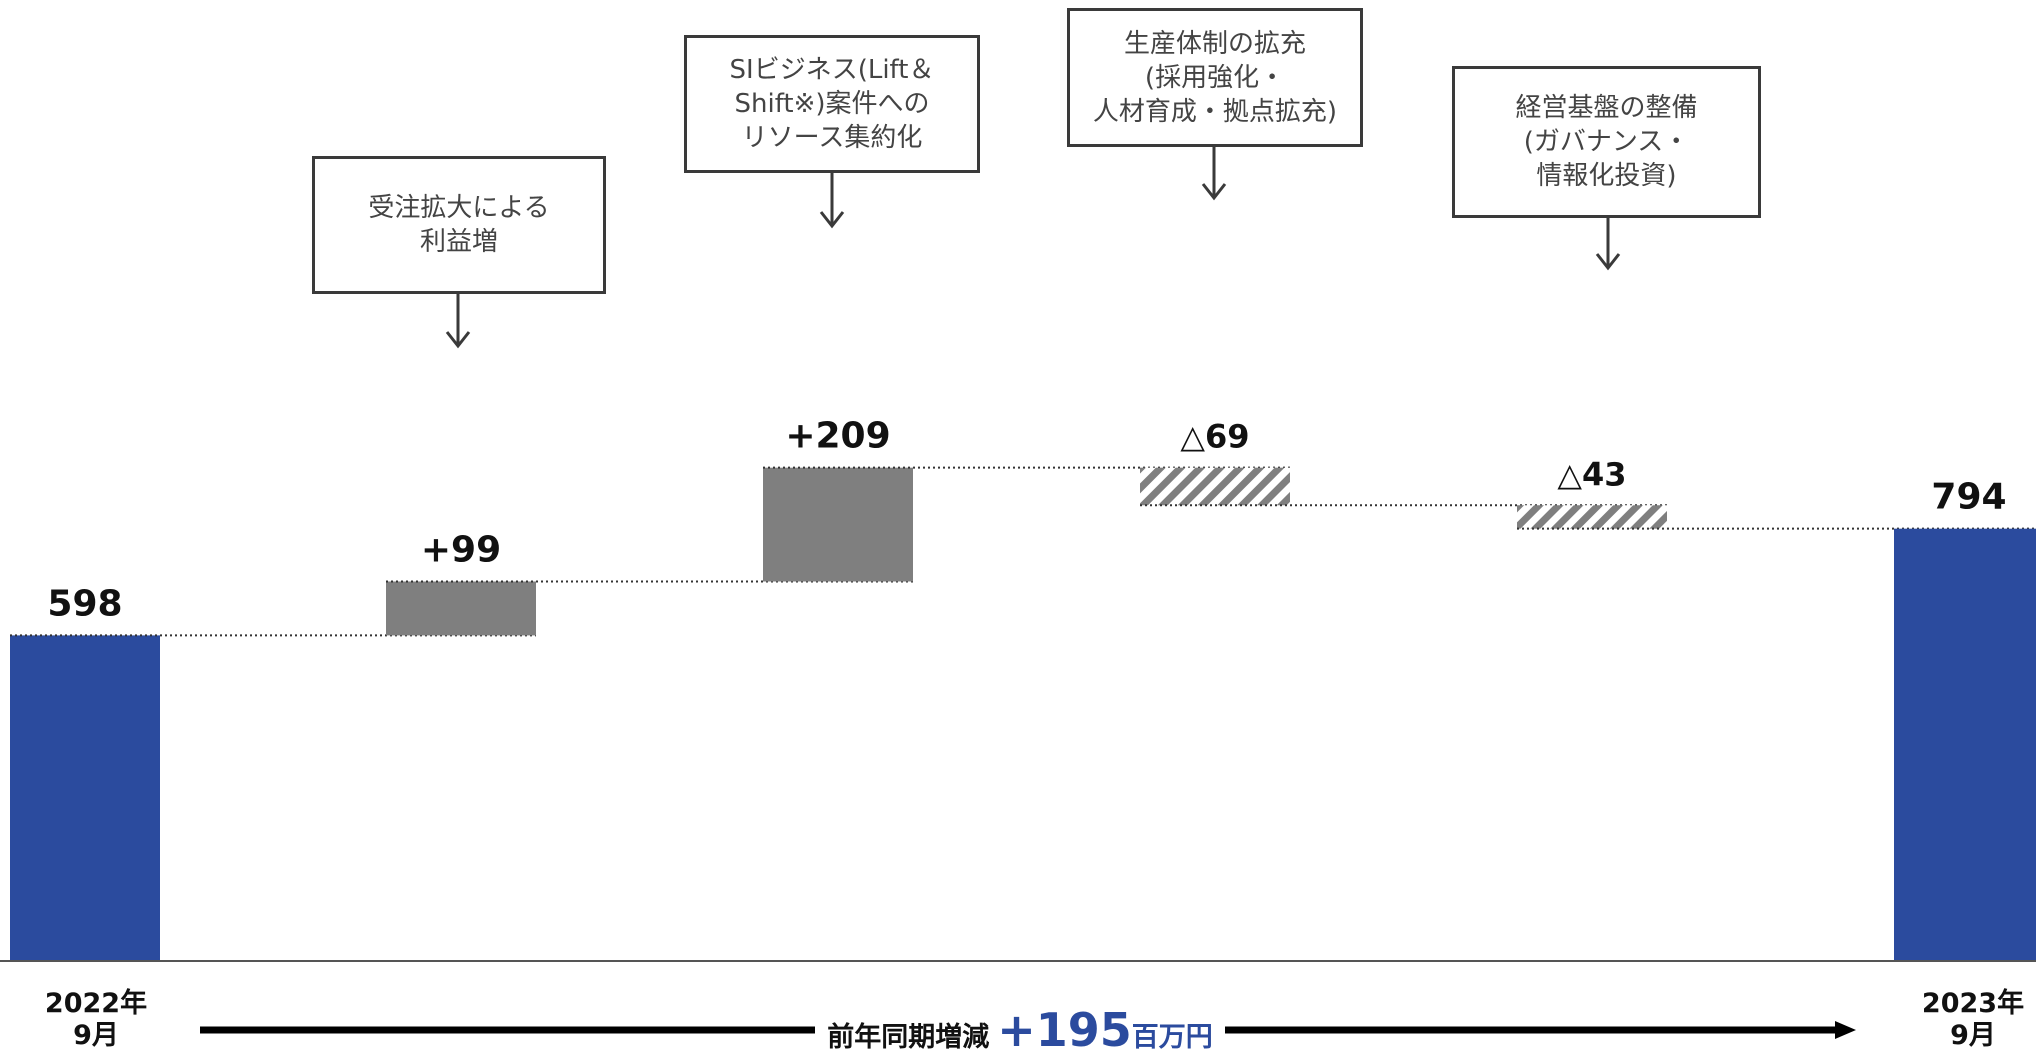 The height and width of the screenshot is (1057, 2036). Describe the element at coordinates (1968, 497) in the screenshot. I see `bar-2023-sep-value-label: 794` at that location.